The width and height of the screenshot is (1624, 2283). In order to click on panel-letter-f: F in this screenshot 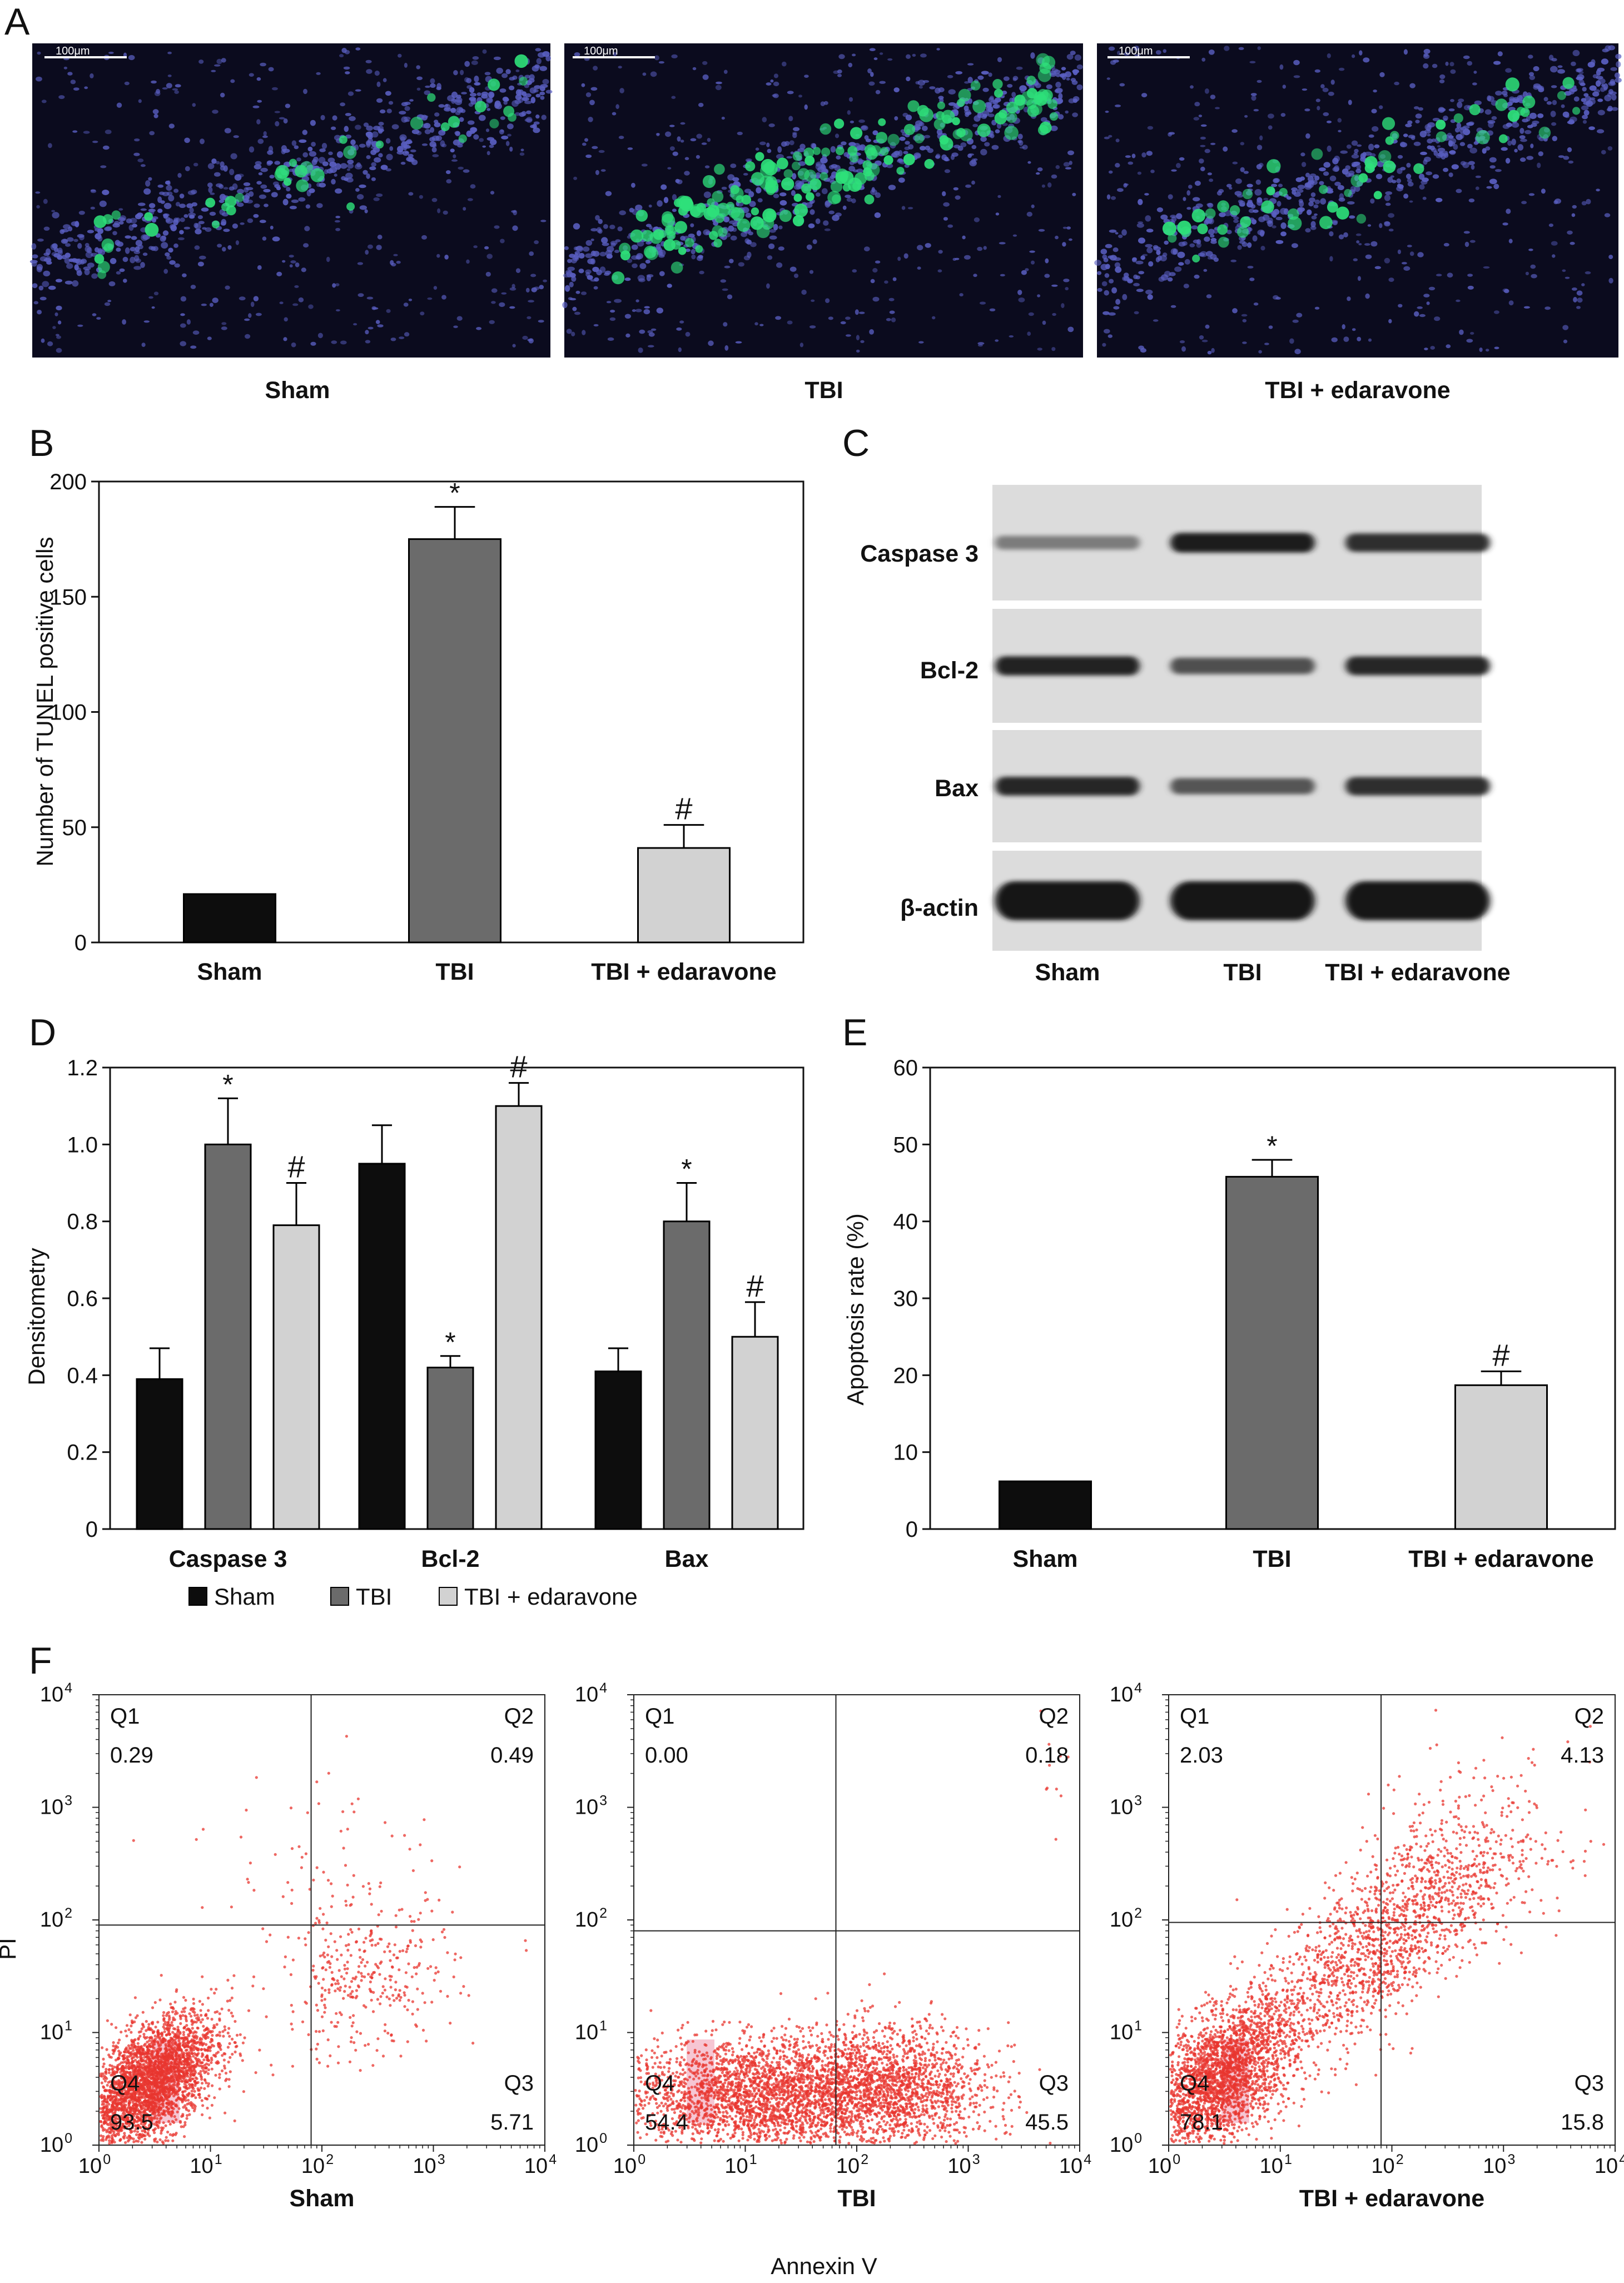, I will do `click(41, 1661)`.